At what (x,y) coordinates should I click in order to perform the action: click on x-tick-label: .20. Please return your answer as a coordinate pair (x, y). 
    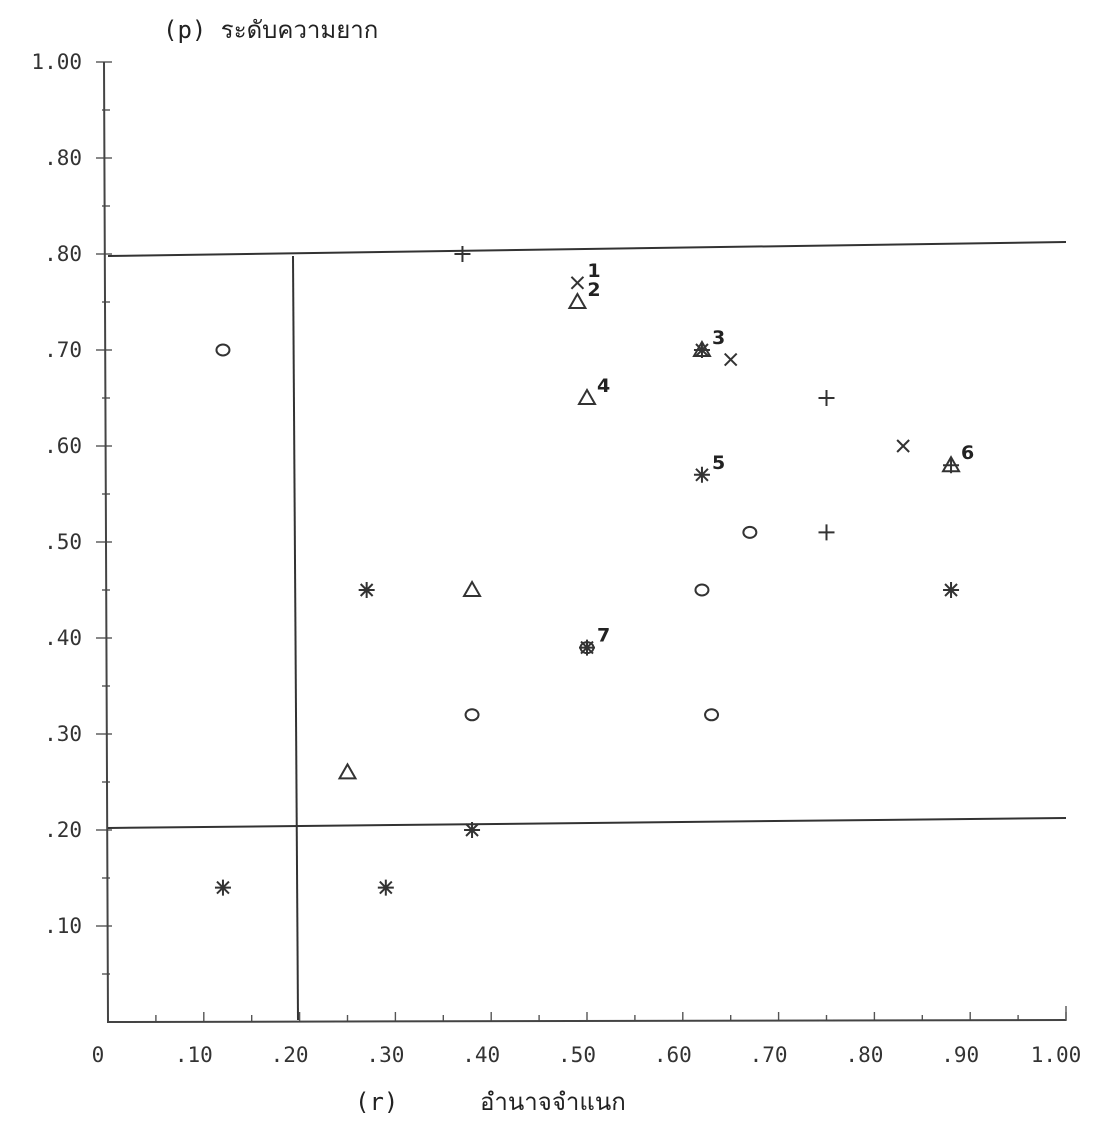
    Looking at the image, I should click on (290, 1055).